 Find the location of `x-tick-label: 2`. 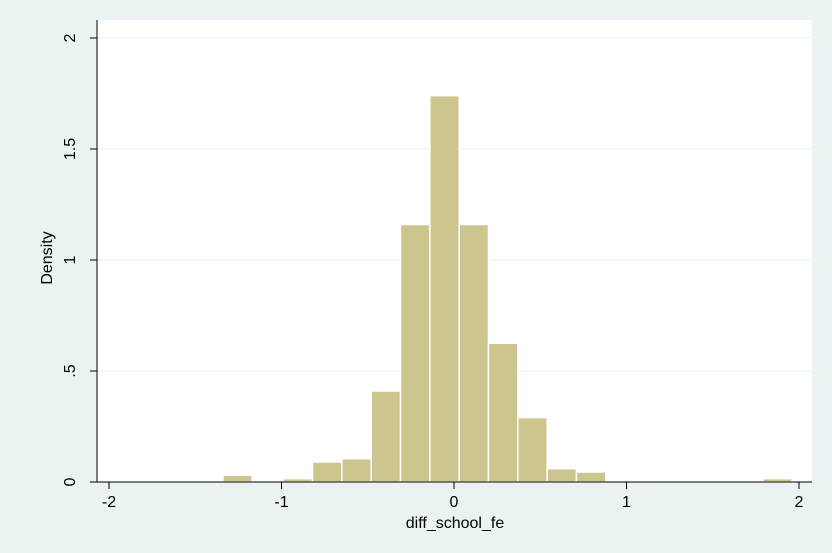

x-tick-label: 2 is located at coordinates (799, 502).